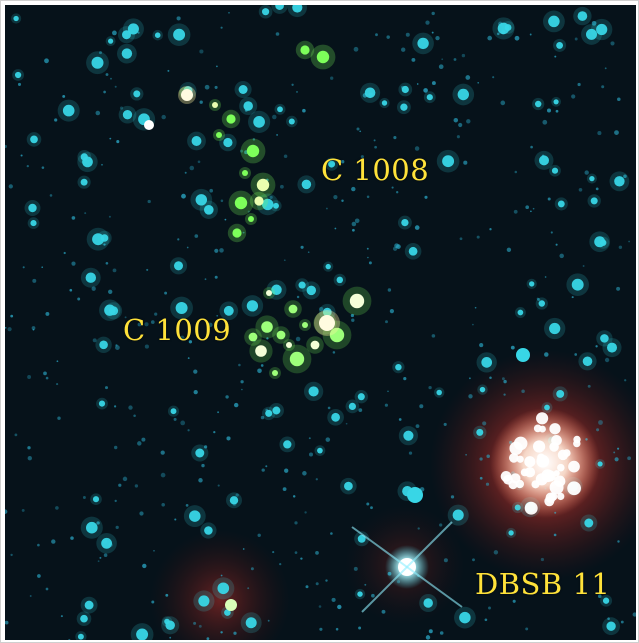  I want to click on cluster-label-c1009: C 1009, so click(177, 330).